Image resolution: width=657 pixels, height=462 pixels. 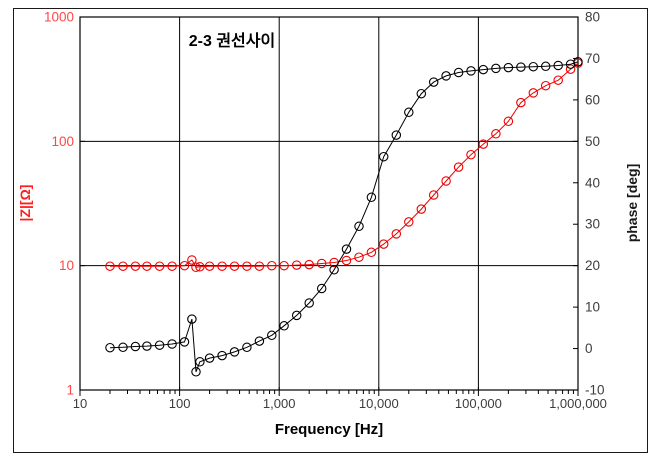 What do you see at coordinates (592, 141) in the screenshot?
I see `right-tick-label: 50` at bounding box center [592, 141].